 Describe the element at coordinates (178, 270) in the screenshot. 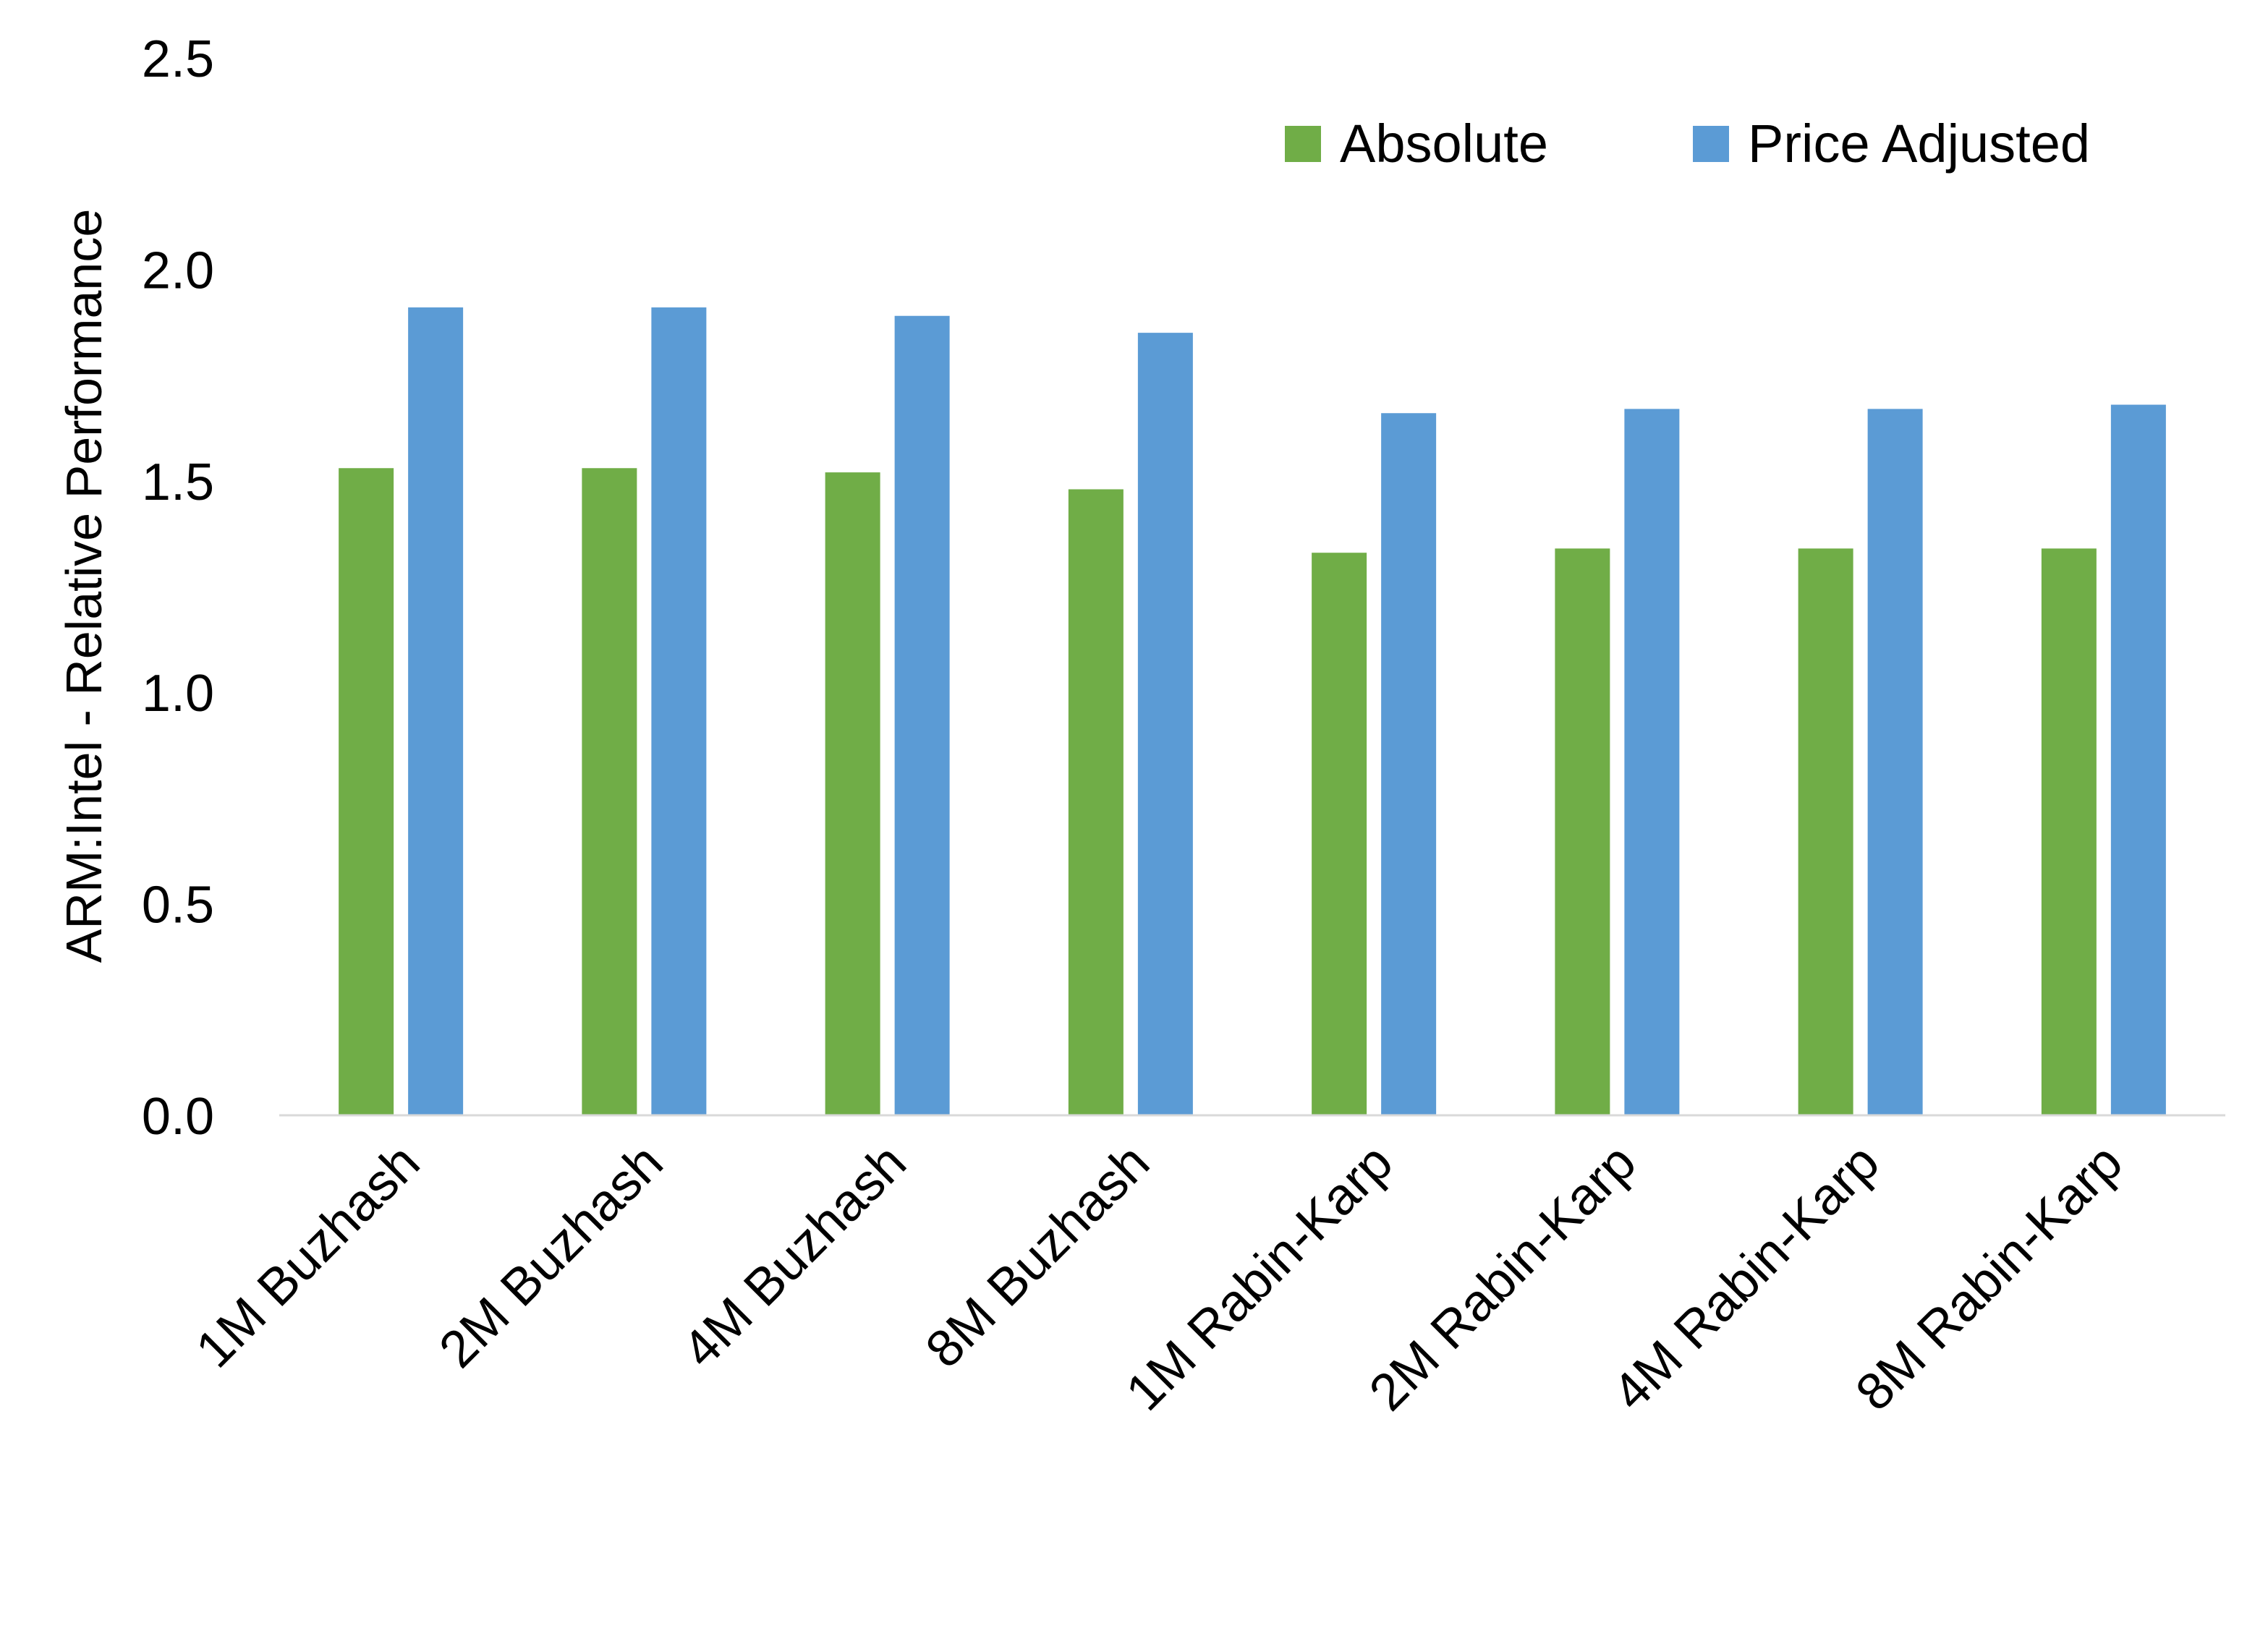

I see `y-tick-label: 2.0` at that location.